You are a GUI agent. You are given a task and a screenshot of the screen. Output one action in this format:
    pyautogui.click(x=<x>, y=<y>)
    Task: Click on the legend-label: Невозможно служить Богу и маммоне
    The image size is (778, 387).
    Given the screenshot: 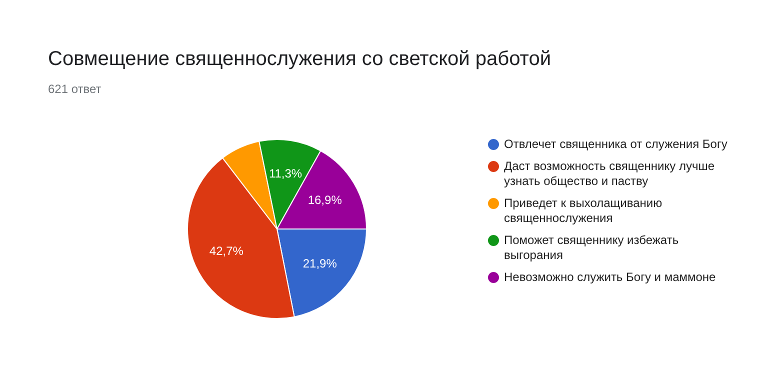 What is the action you would take?
    pyautogui.click(x=610, y=277)
    